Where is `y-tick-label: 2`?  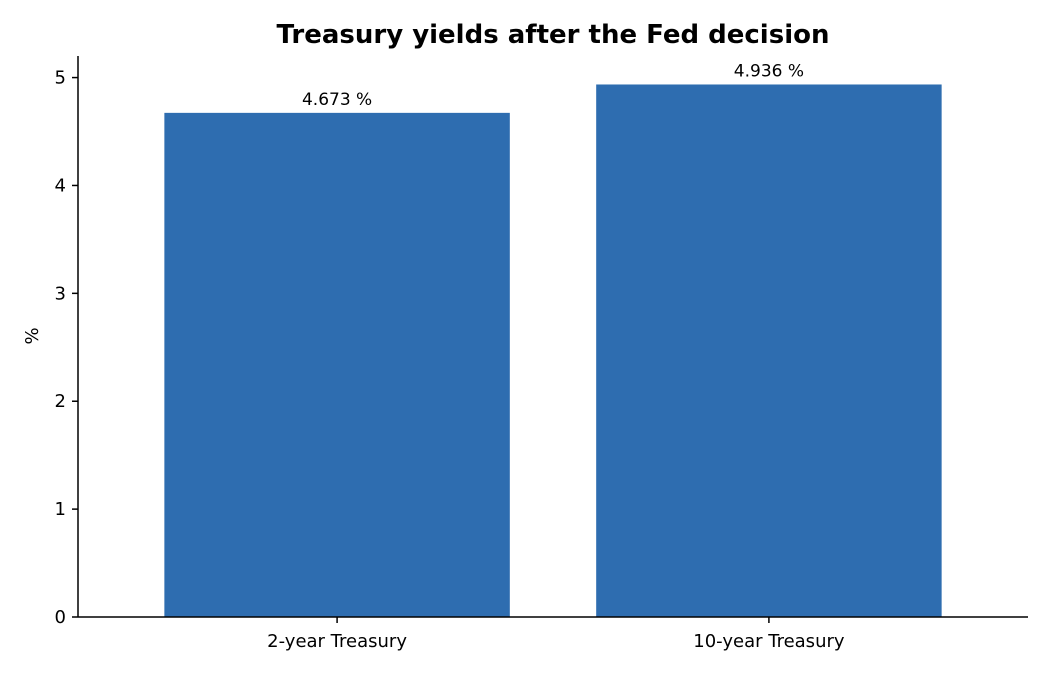
y-tick-label: 2 is located at coordinates (60, 401).